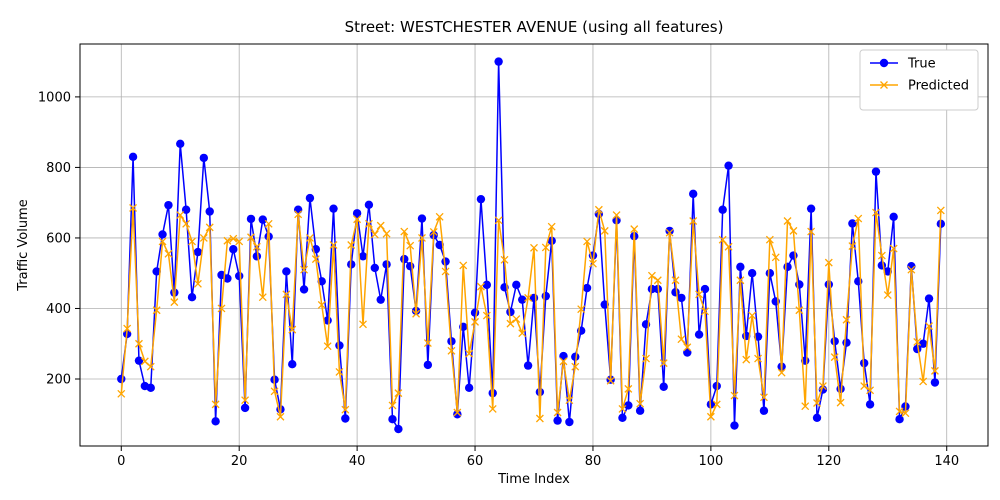  What do you see at coordinates (921, 64) in the screenshot?
I see `legend-label: True` at bounding box center [921, 64].